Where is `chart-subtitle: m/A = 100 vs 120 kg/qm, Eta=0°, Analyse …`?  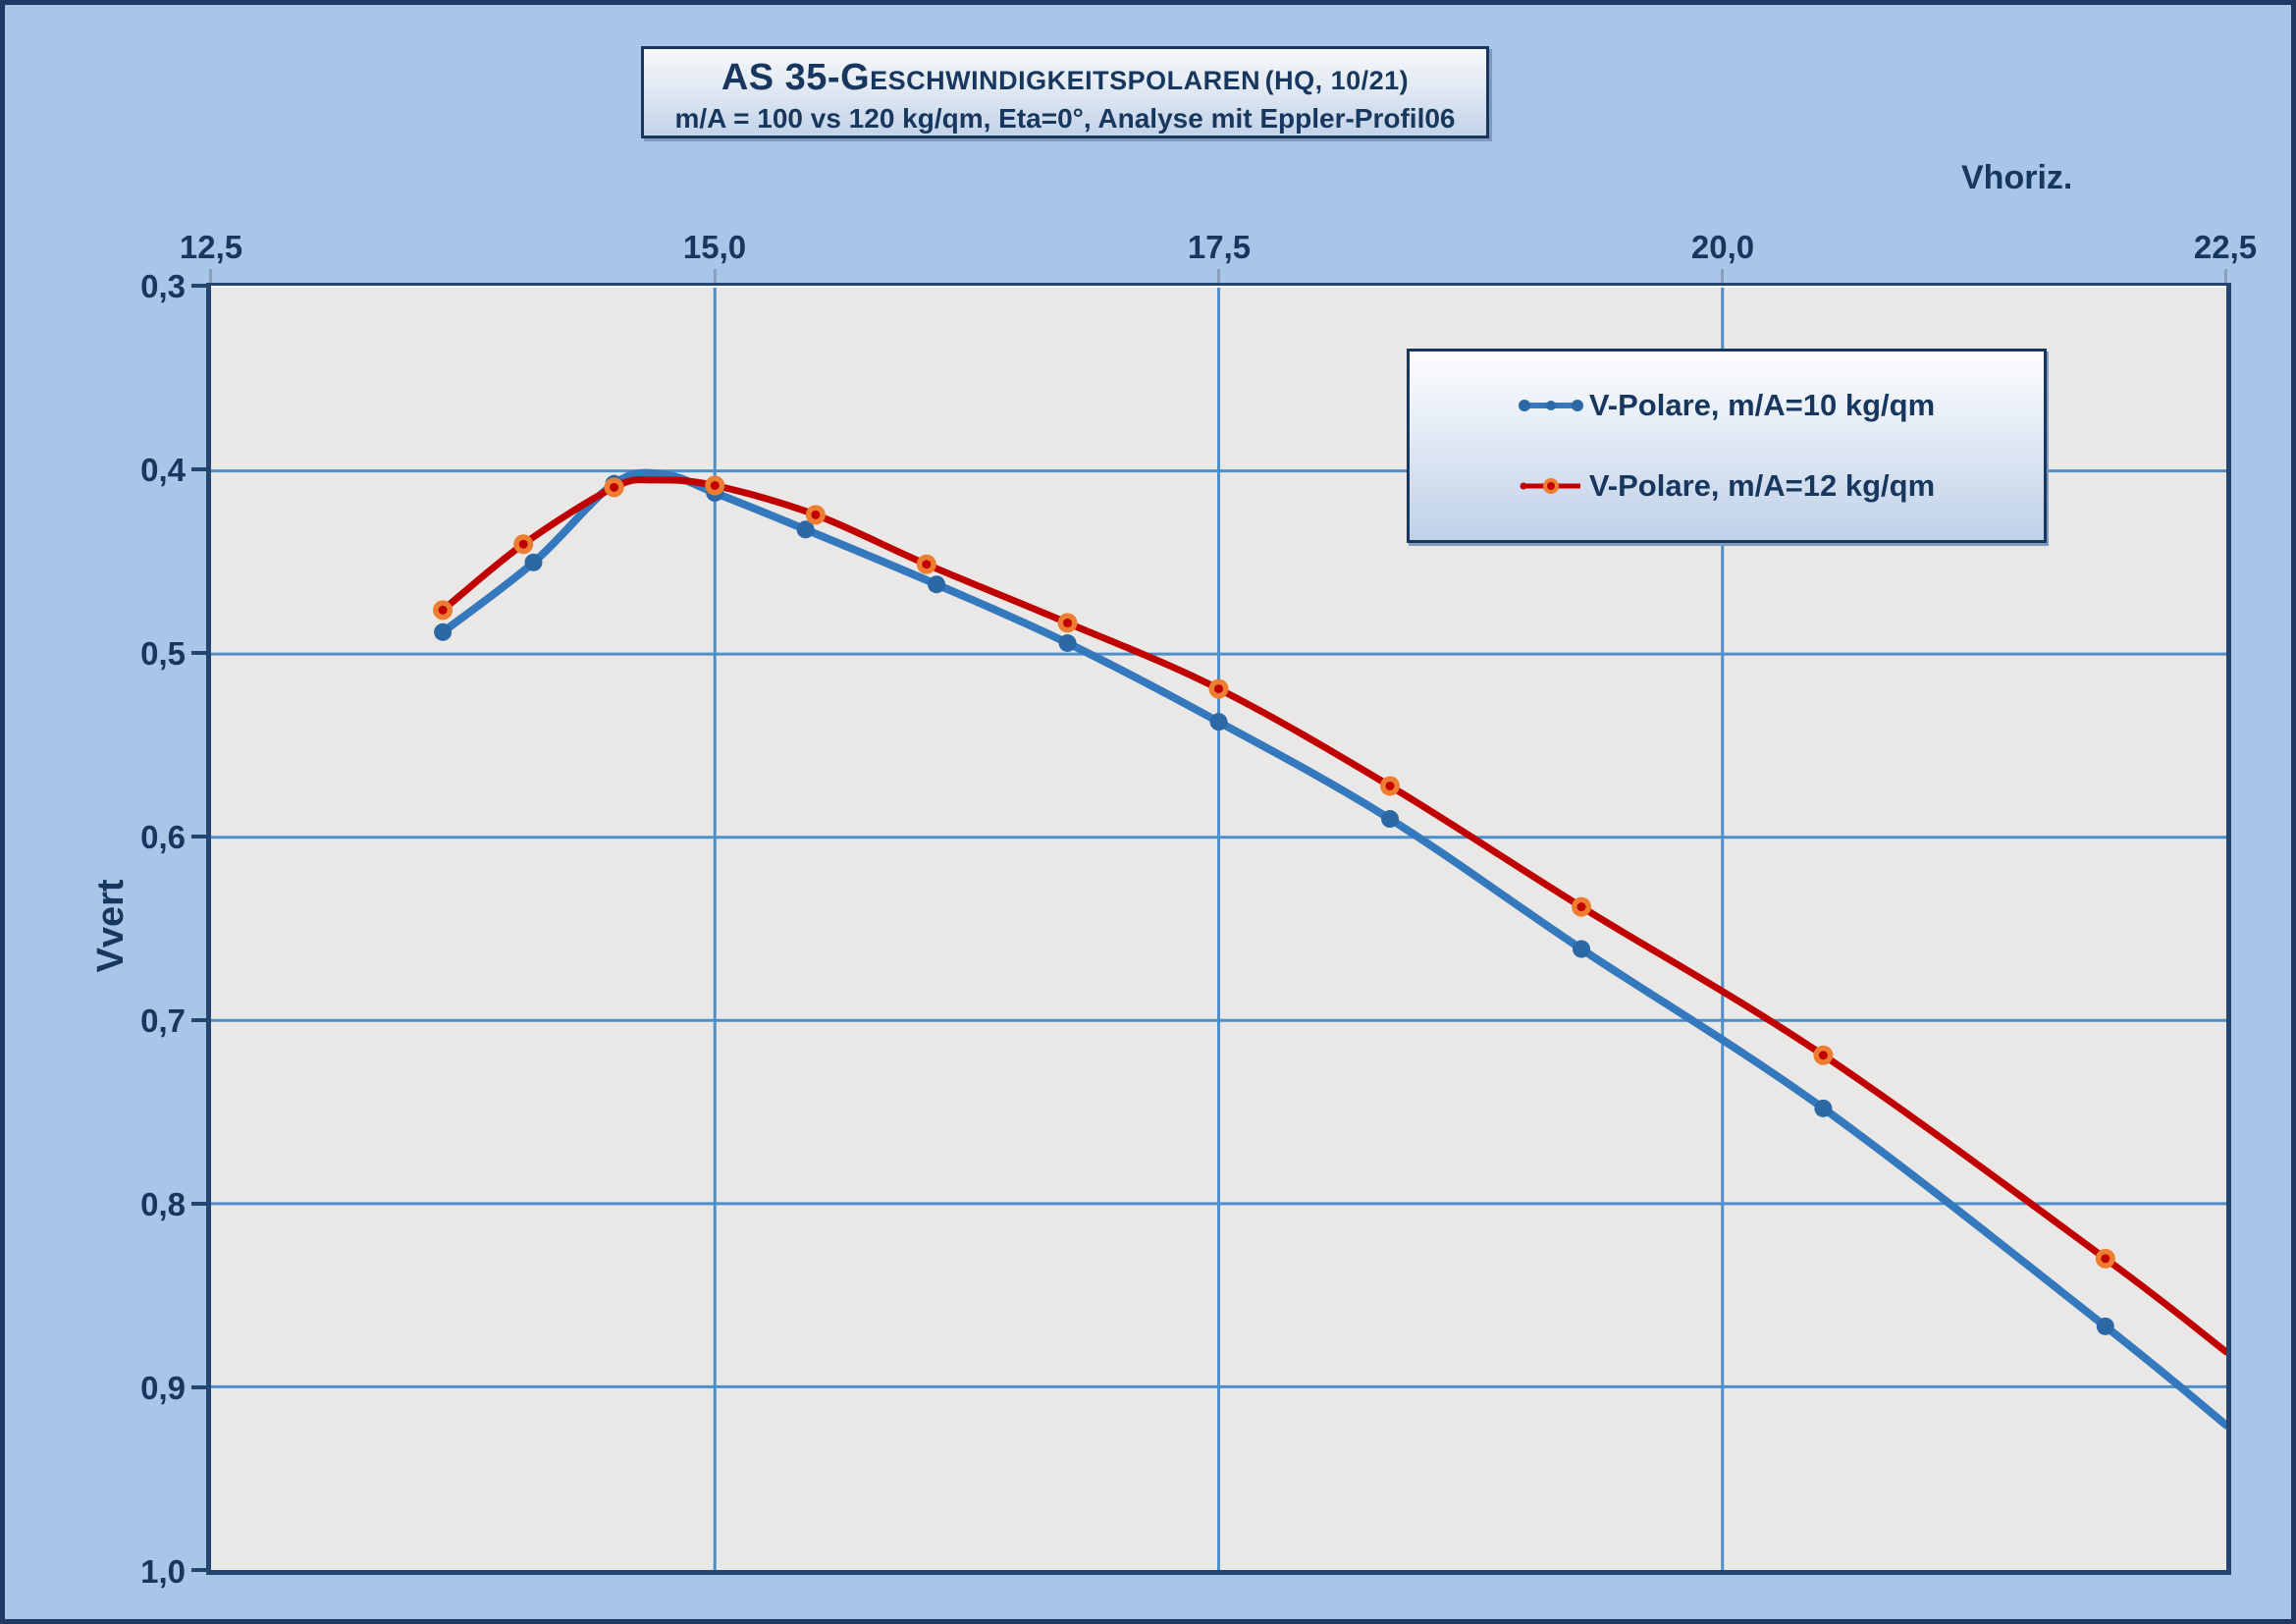 chart-subtitle: m/A = 100 vs 120 kg/qm, Eta=0°, Analyse … is located at coordinates (1065, 118).